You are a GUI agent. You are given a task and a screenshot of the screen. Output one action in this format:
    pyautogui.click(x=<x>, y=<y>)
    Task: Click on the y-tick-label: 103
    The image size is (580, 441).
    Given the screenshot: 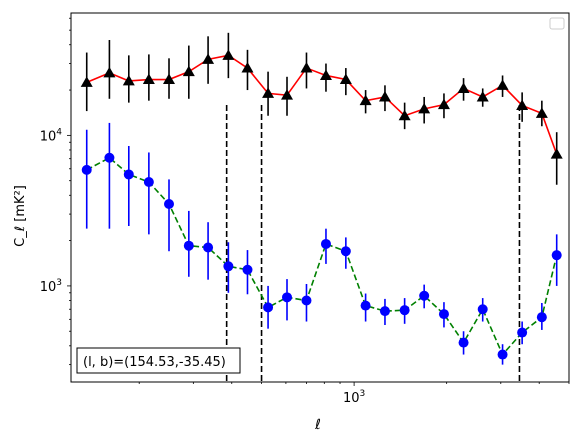 What is the action you would take?
    pyautogui.click(x=51, y=286)
    